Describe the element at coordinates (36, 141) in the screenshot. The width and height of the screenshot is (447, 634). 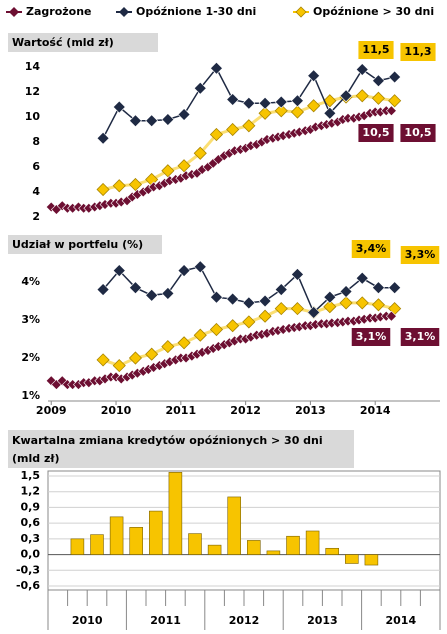
I see `y-tick-label: 8` at that location.